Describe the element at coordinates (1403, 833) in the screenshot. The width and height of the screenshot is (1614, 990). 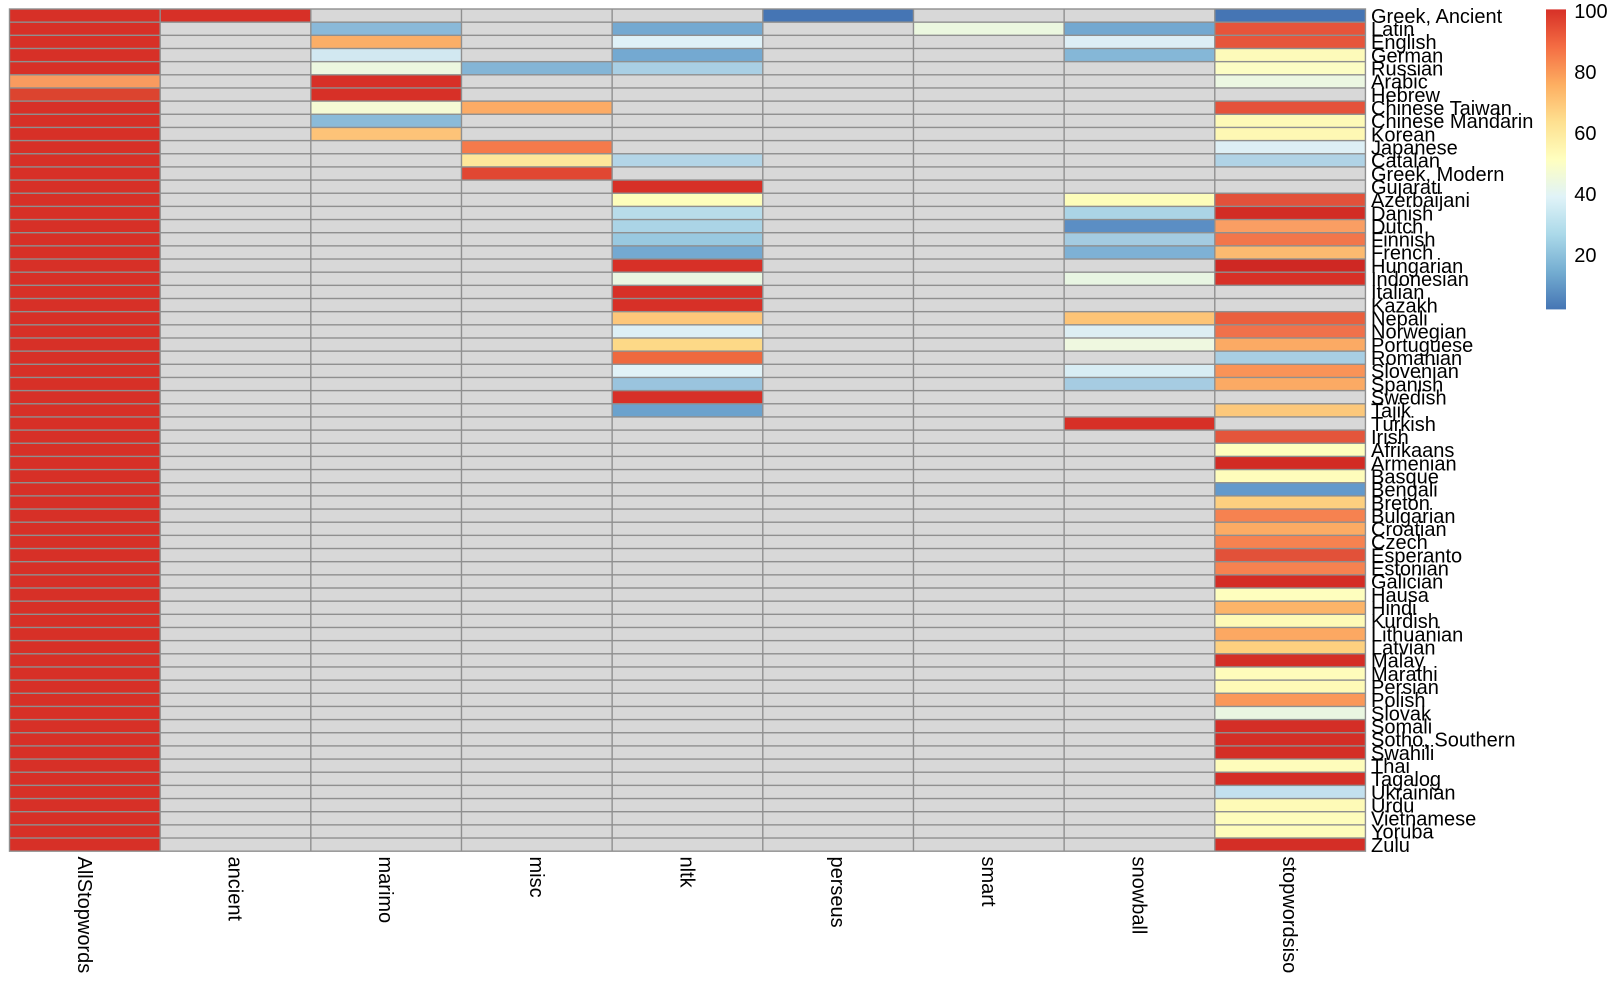
I see `svg-text: Yoruba` at that location.